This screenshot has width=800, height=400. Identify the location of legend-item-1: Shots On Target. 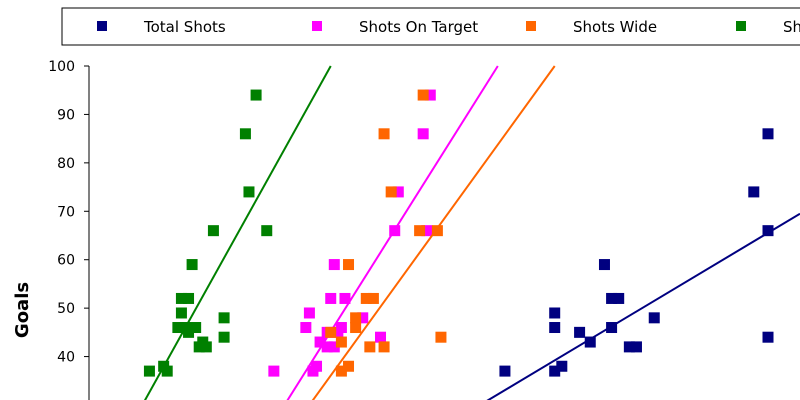
(395, 27).